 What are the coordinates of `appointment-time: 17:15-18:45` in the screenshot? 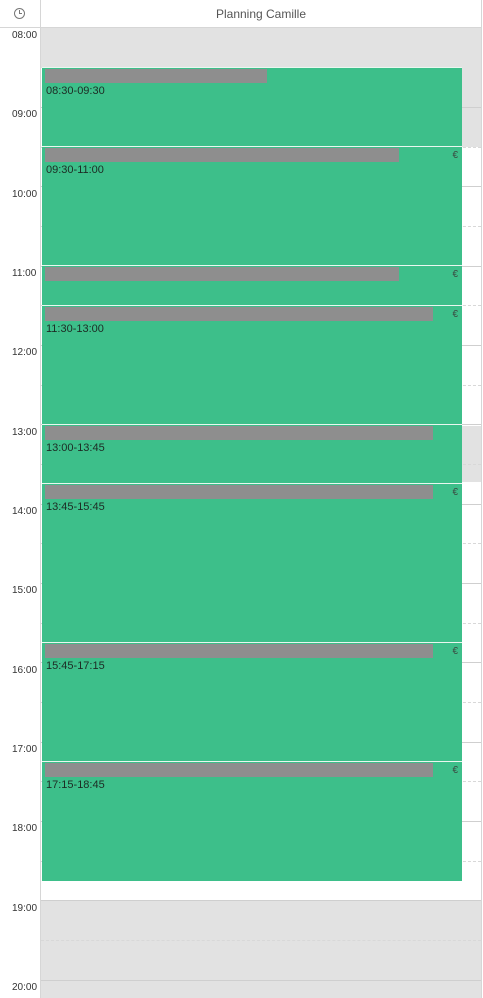 It's located at (75, 785).